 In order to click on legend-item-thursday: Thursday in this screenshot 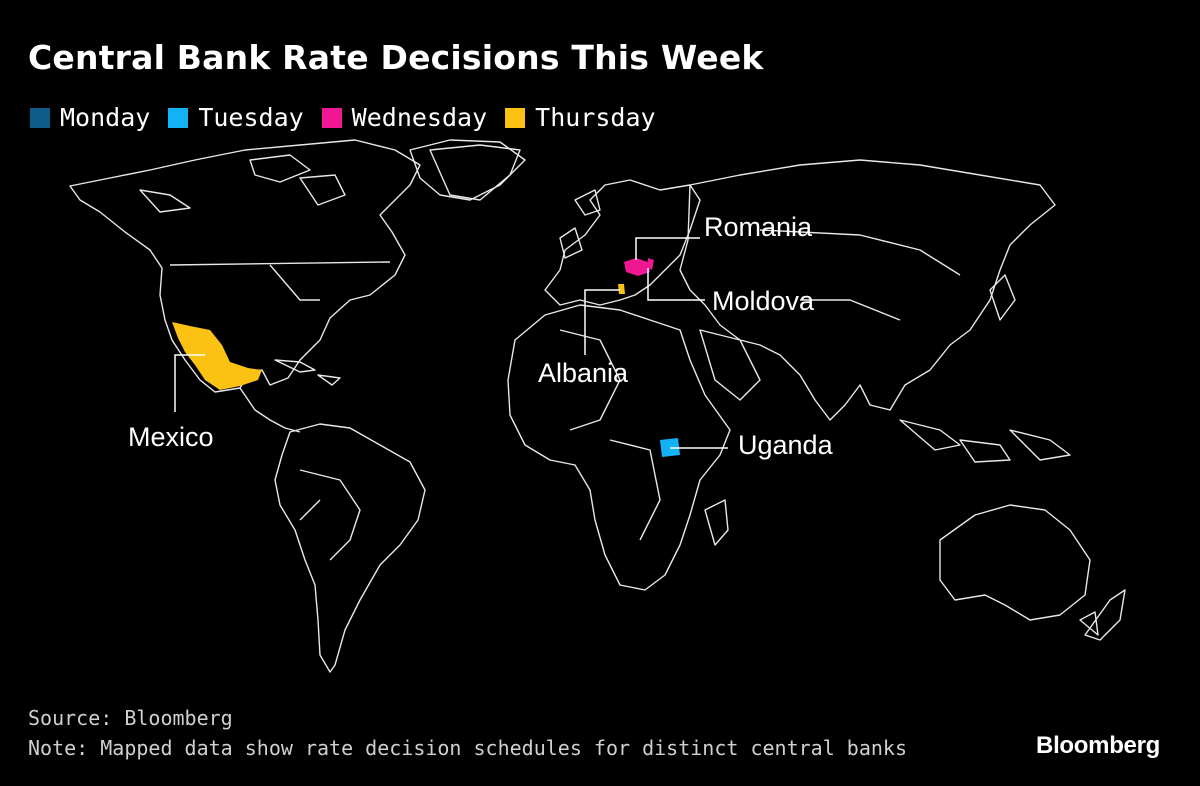, I will do `click(580, 117)`.